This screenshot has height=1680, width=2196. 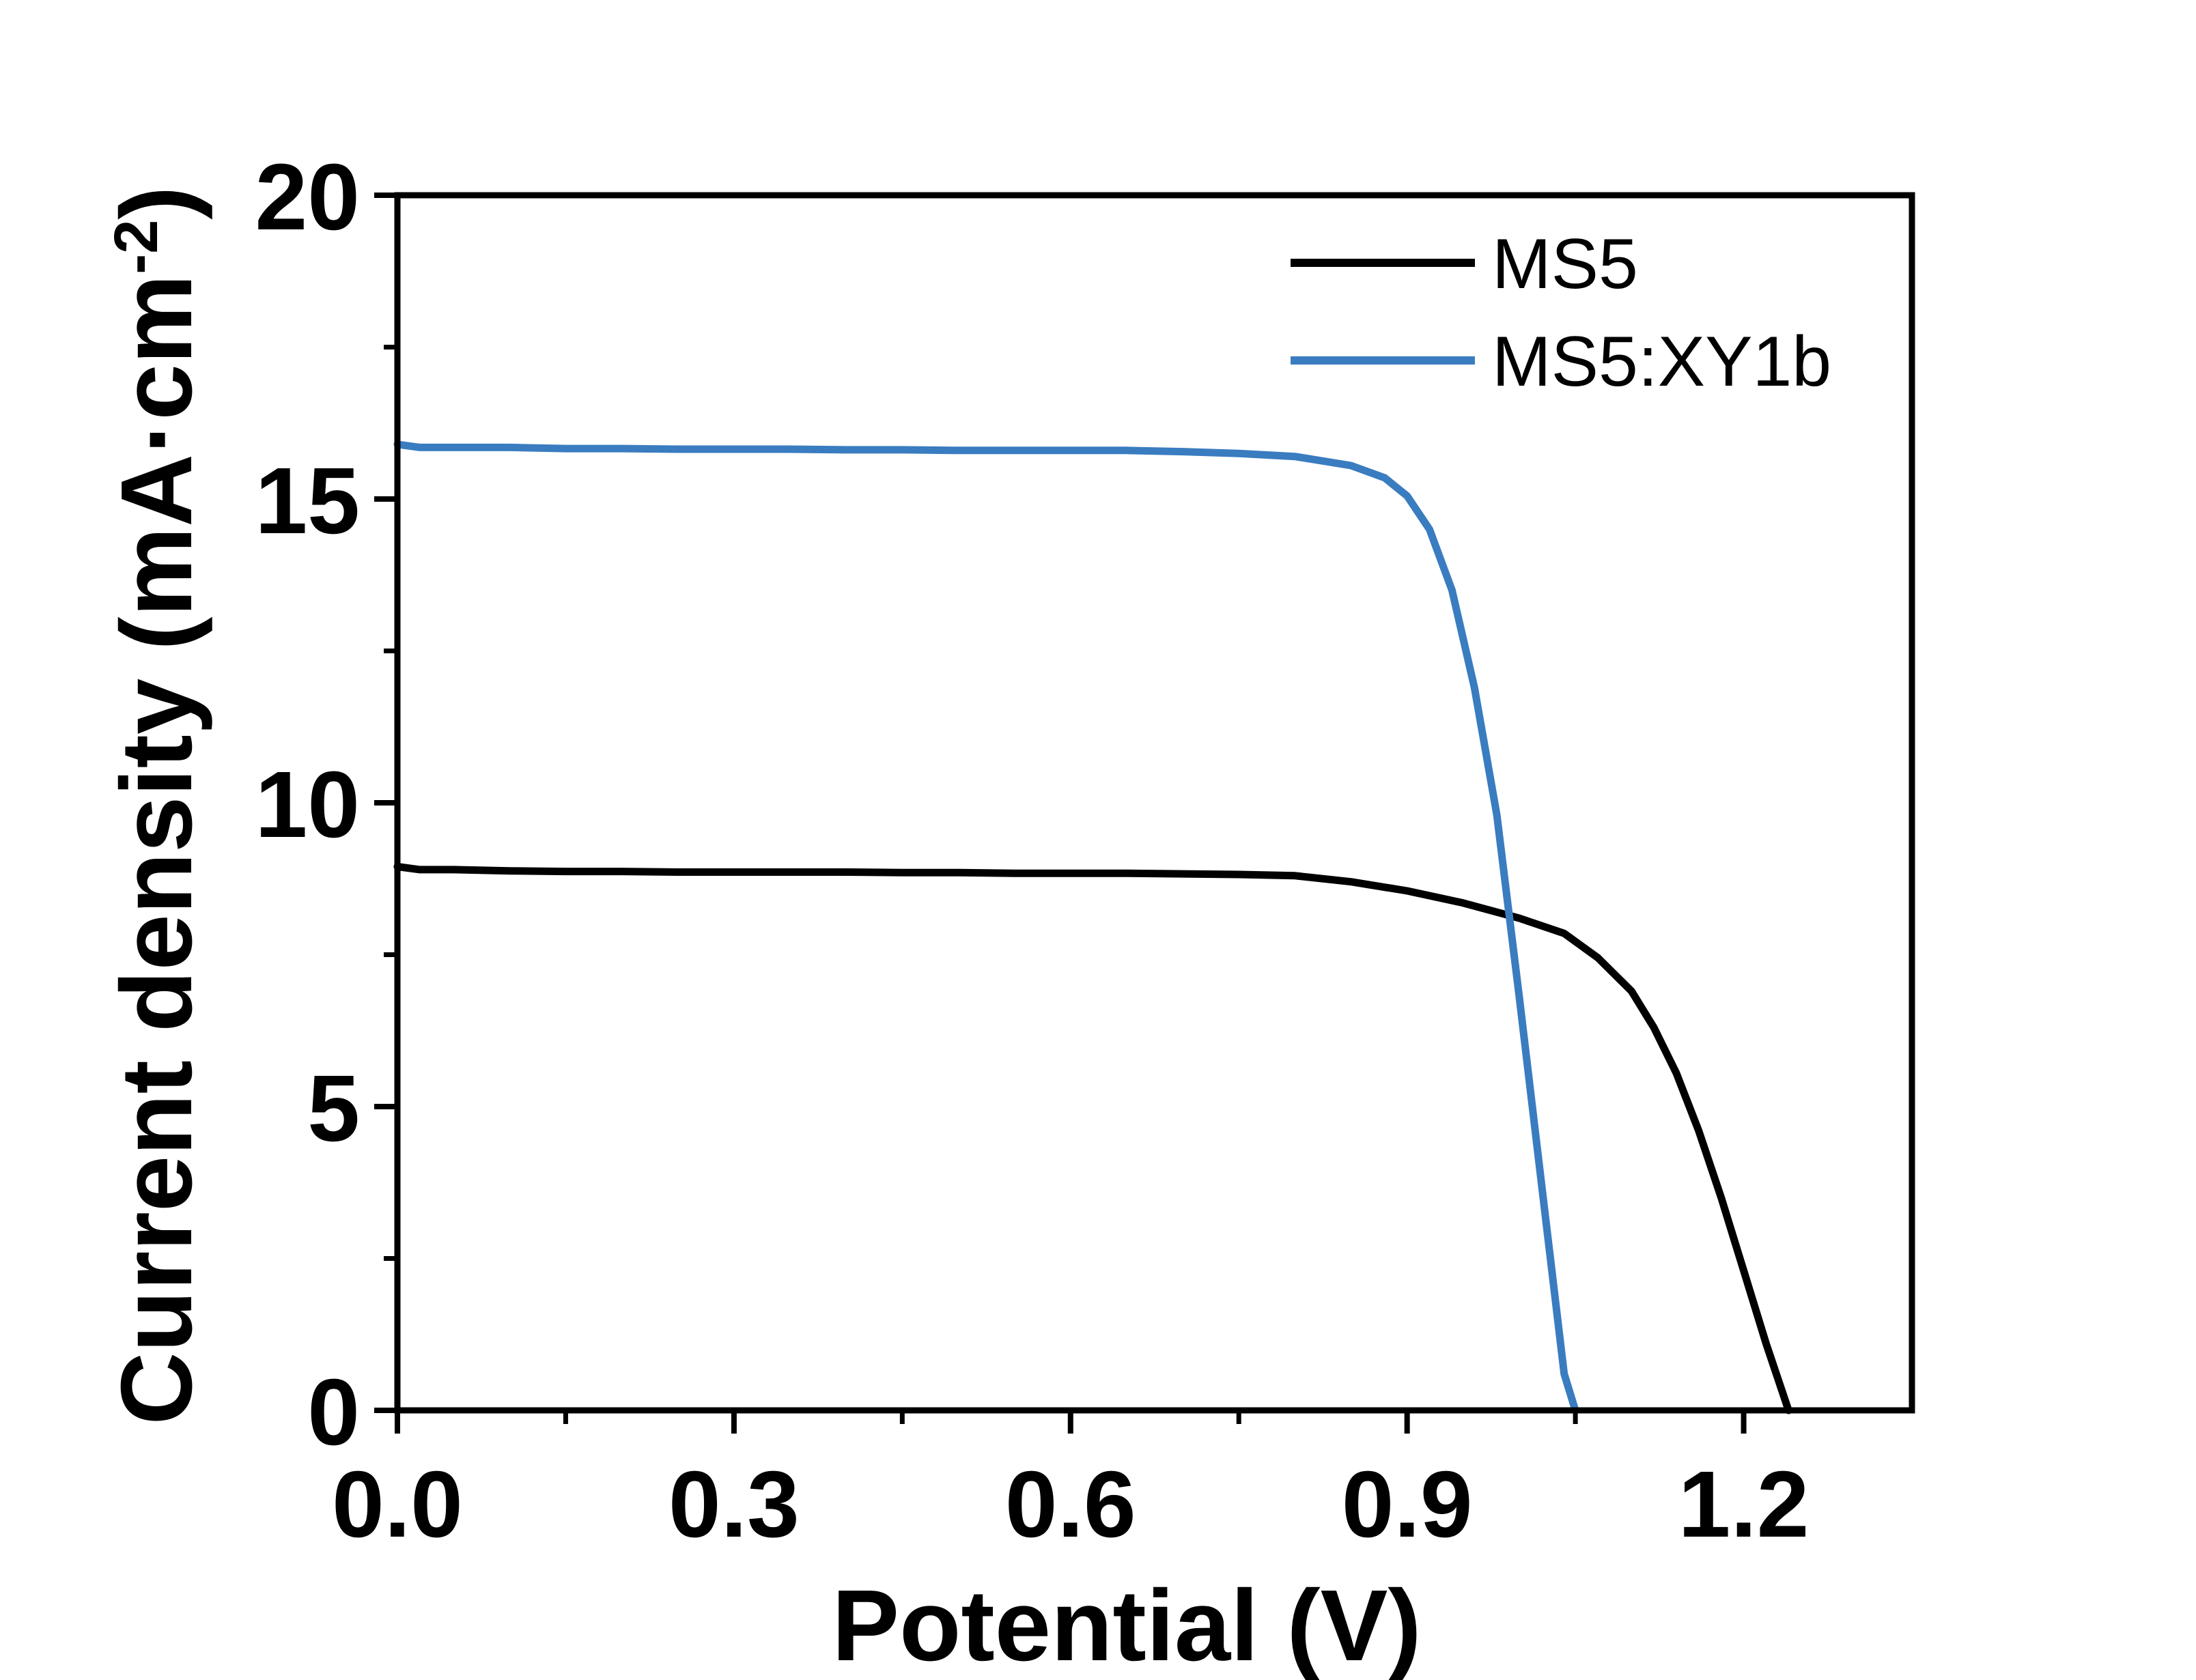 What do you see at coordinates (1561, 313) in the screenshot?
I see `legend: MS5 MS5:XY1b` at bounding box center [1561, 313].